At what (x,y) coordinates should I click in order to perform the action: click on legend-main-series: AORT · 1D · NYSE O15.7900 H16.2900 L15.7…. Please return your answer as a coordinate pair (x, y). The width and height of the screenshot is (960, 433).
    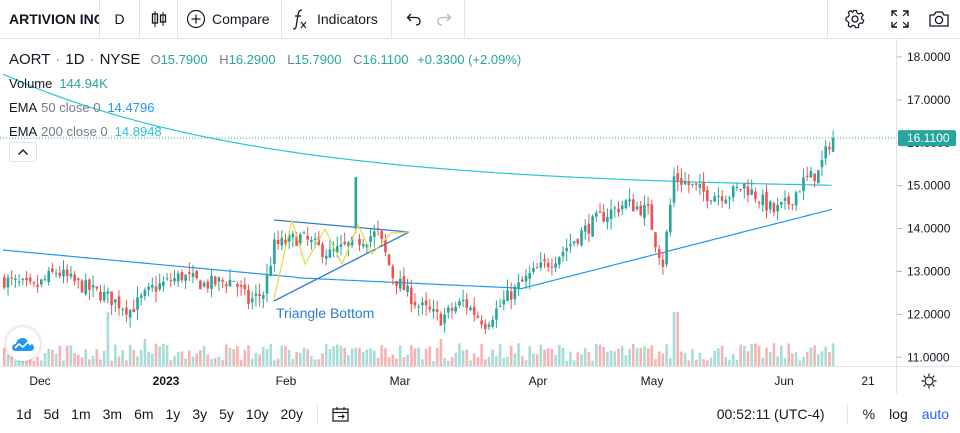
    Looking at the image, I should click on (265, 59).